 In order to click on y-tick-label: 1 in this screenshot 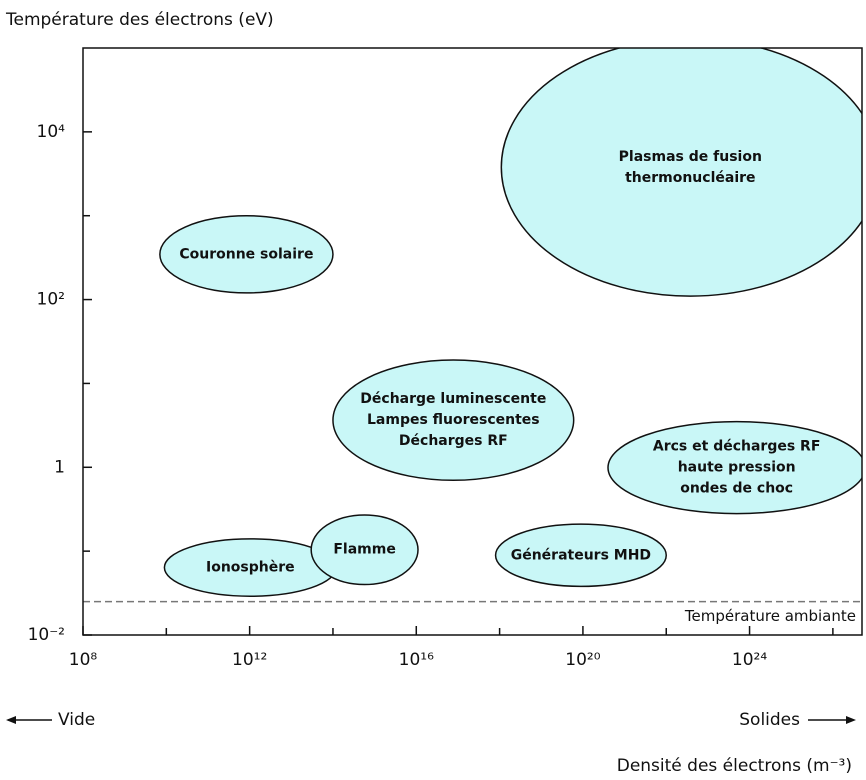, I will do `click(59, 467)`.